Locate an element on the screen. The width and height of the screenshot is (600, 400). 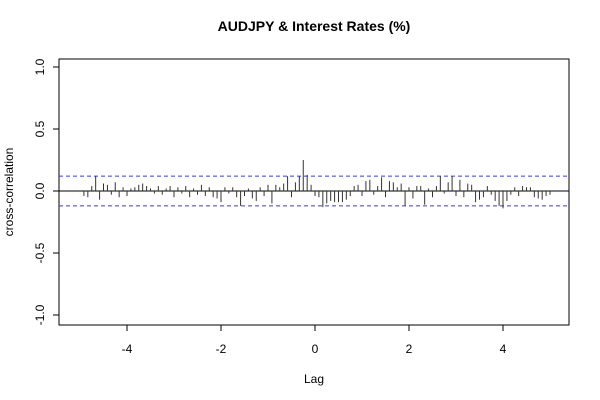
x-tick-label: -4 is located at coordinates (127, 349).